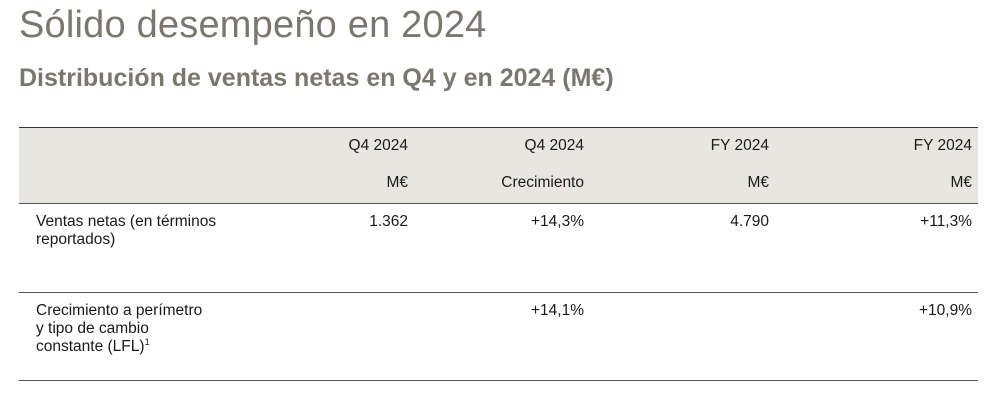  I want to click on header-q4-m-line1: Q4 2024, so click(378, 145).